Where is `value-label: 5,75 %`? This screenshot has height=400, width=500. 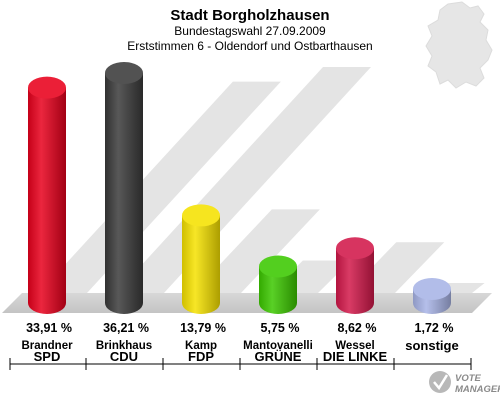 value-label: 5,75 % is located at coordinates (280, 328).